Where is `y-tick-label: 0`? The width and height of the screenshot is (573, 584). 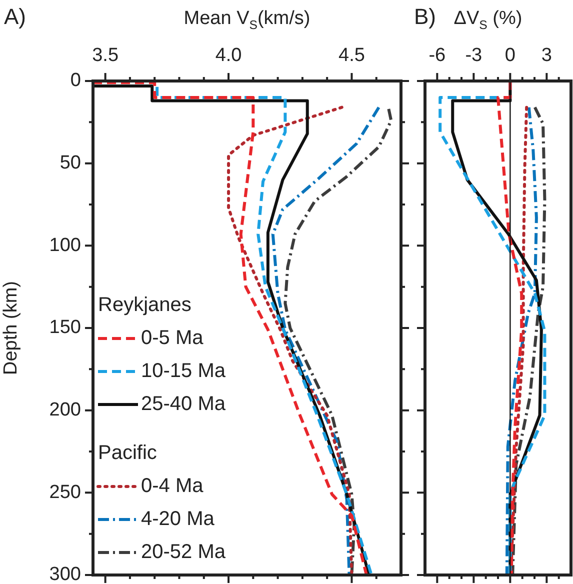 y-tick-label: 0 is located at coordinates (75, 81).